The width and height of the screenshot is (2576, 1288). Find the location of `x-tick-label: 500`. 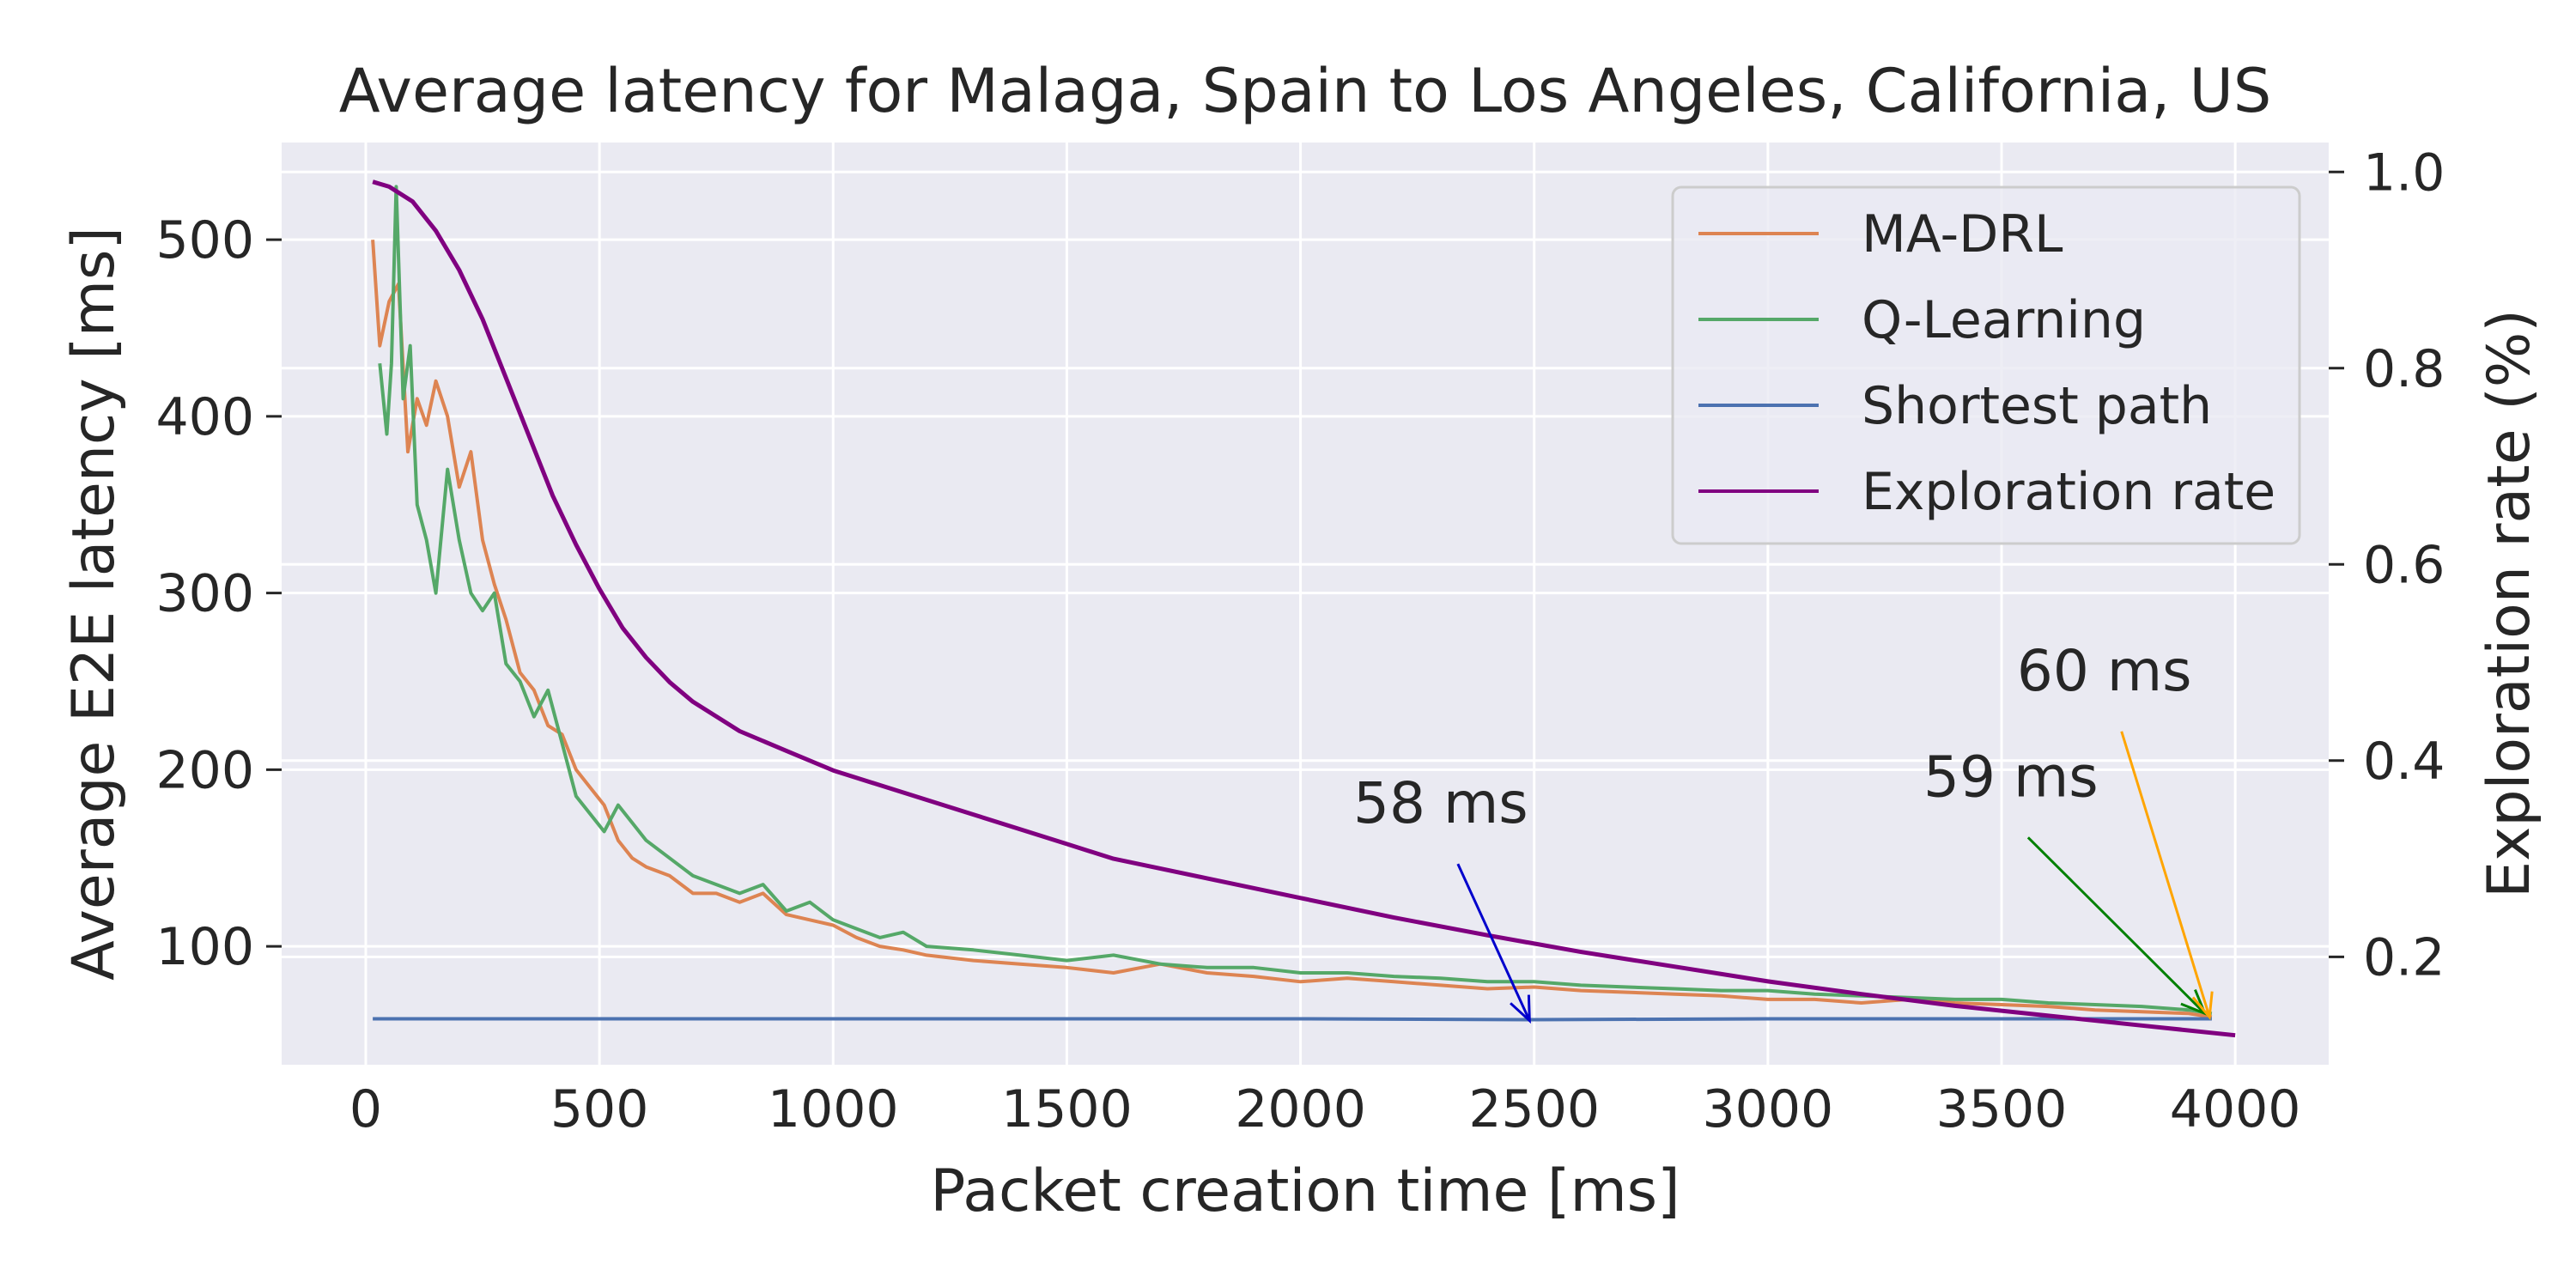

x-tick-label: 500 is located at coordinates (599, 1109).